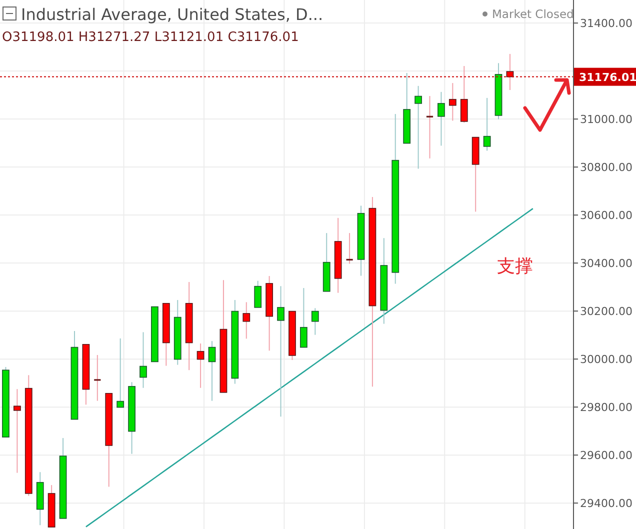 The width and height of the screenshot is (636, 529). I want to click on y-tick-label: 31400.00, so click(606, 23).